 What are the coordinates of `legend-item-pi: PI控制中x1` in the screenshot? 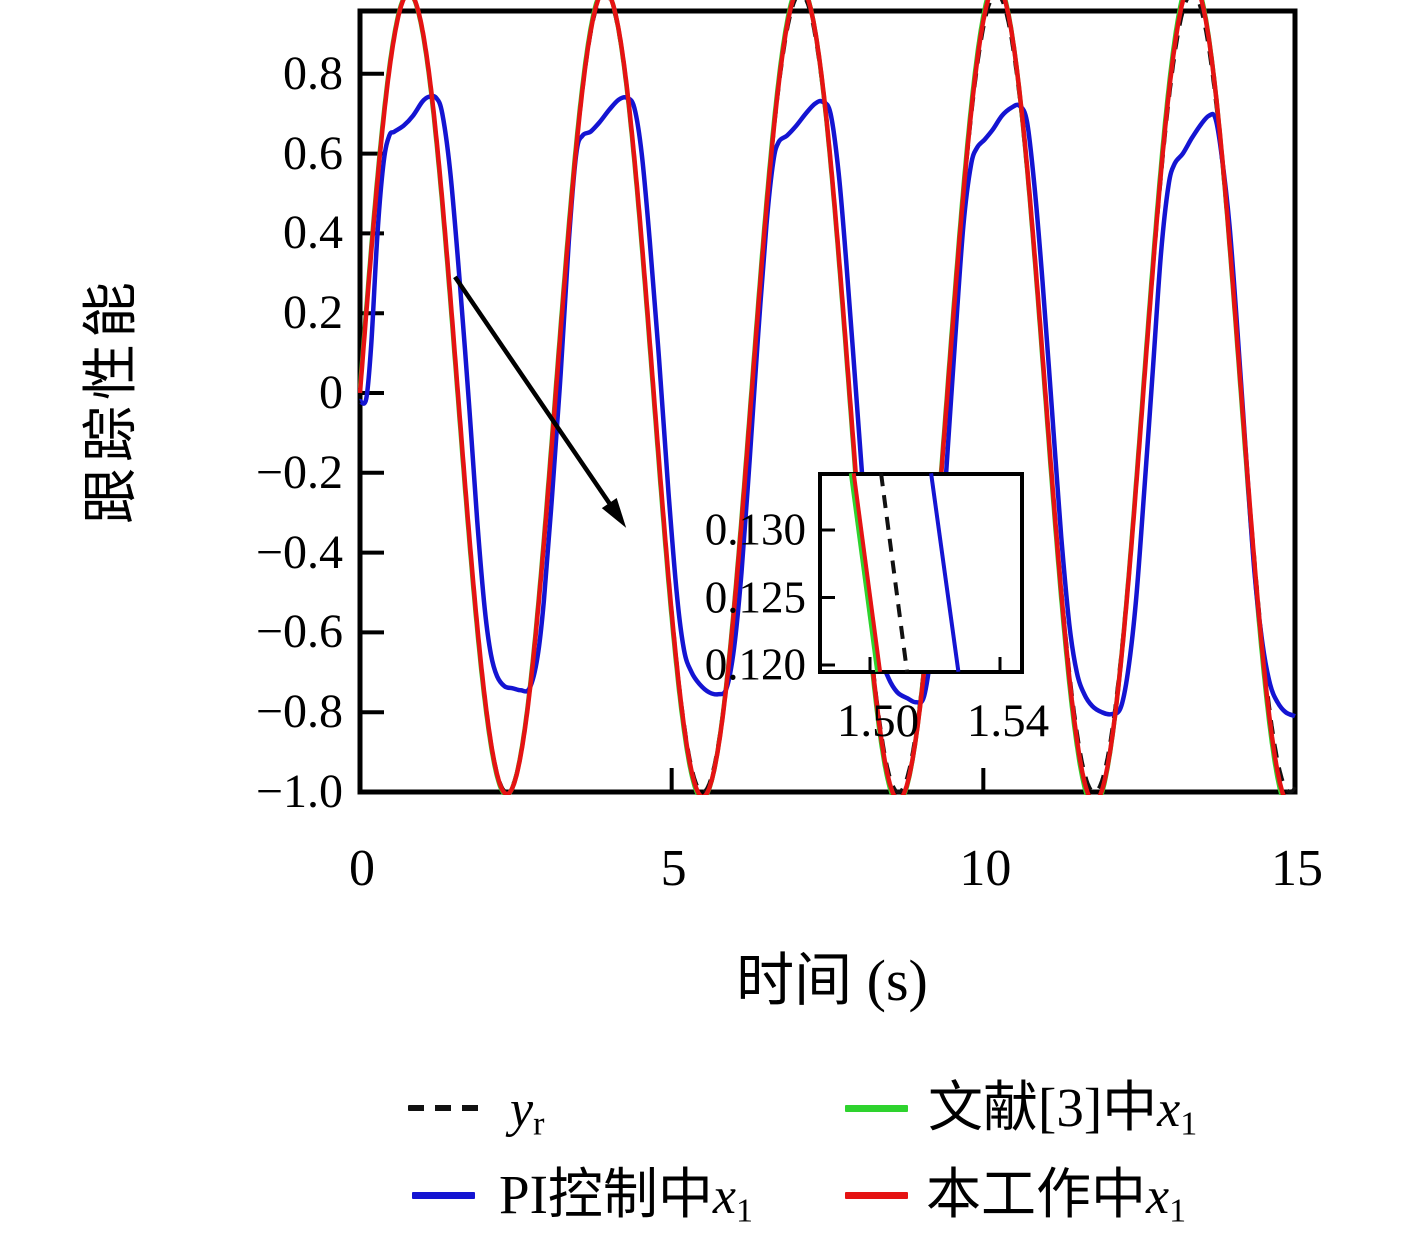 It's located at (582, 1197).